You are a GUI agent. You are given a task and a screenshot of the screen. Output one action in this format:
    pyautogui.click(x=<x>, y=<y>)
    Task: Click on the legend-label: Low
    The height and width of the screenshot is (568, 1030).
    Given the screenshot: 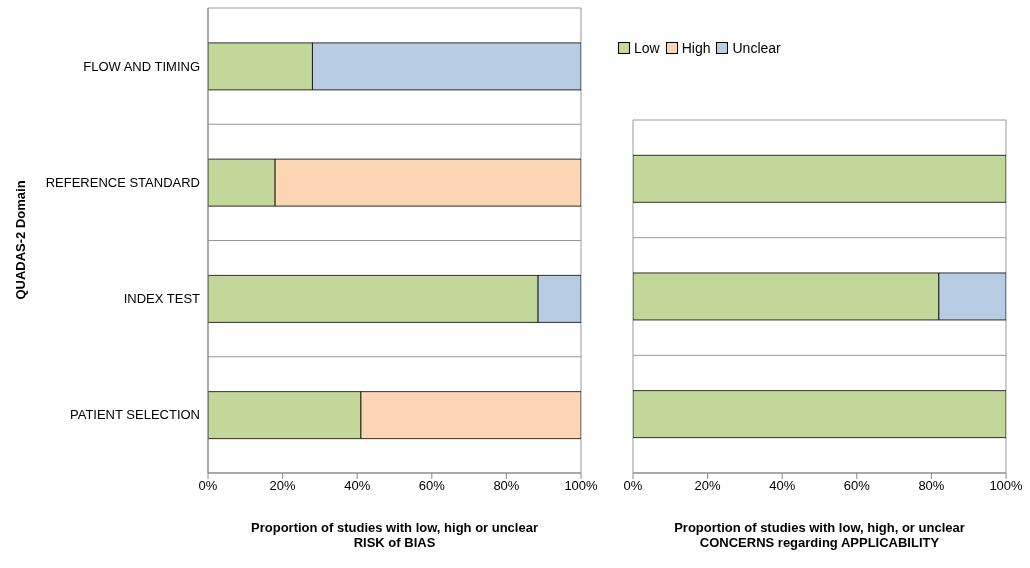 What is the action you would take?
    pyautogui.click(x=646, y=48)
    